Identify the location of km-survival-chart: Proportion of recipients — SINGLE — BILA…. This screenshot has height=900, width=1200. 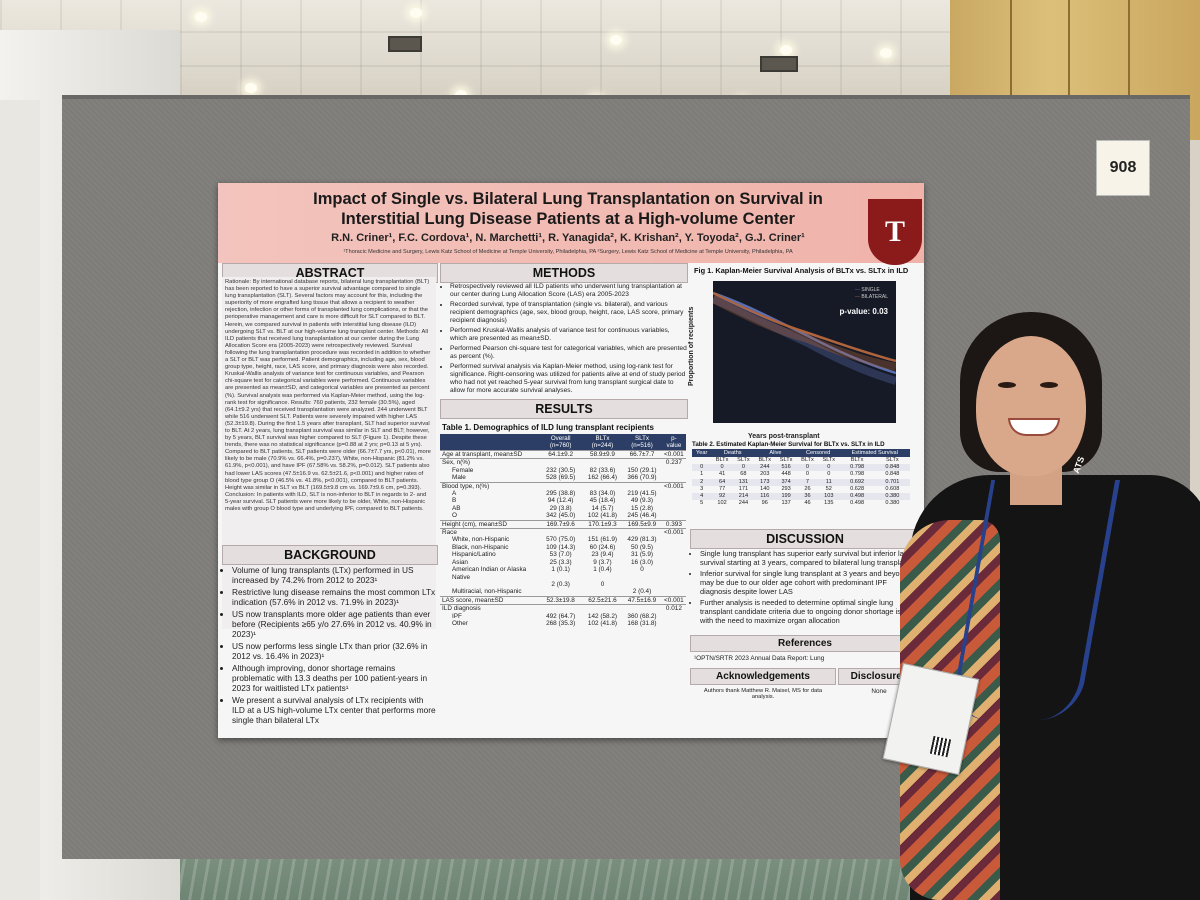
(804, 361).